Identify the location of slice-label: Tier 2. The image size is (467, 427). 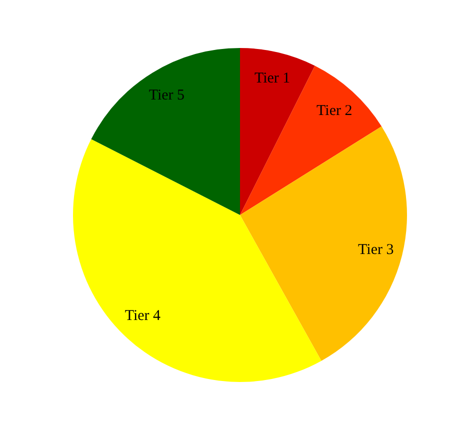
(334, 111).